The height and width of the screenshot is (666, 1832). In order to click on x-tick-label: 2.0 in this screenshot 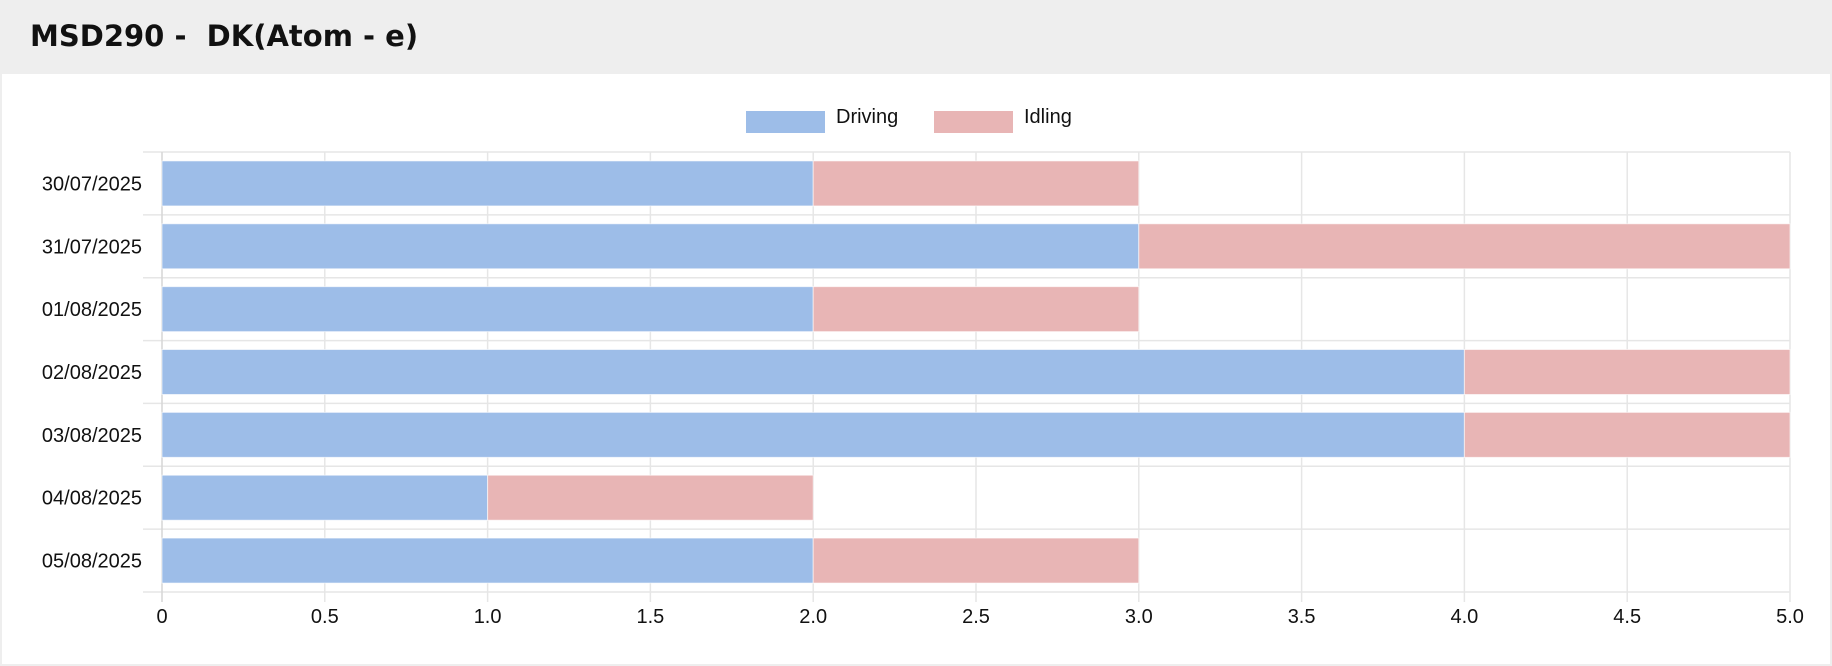, I will do `click(813, 617)`.